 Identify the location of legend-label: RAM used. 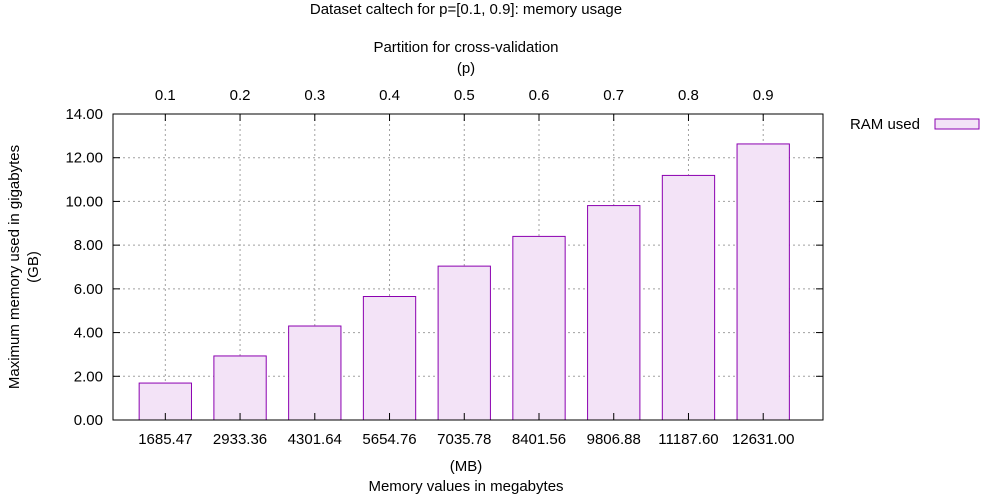
(885, 124).